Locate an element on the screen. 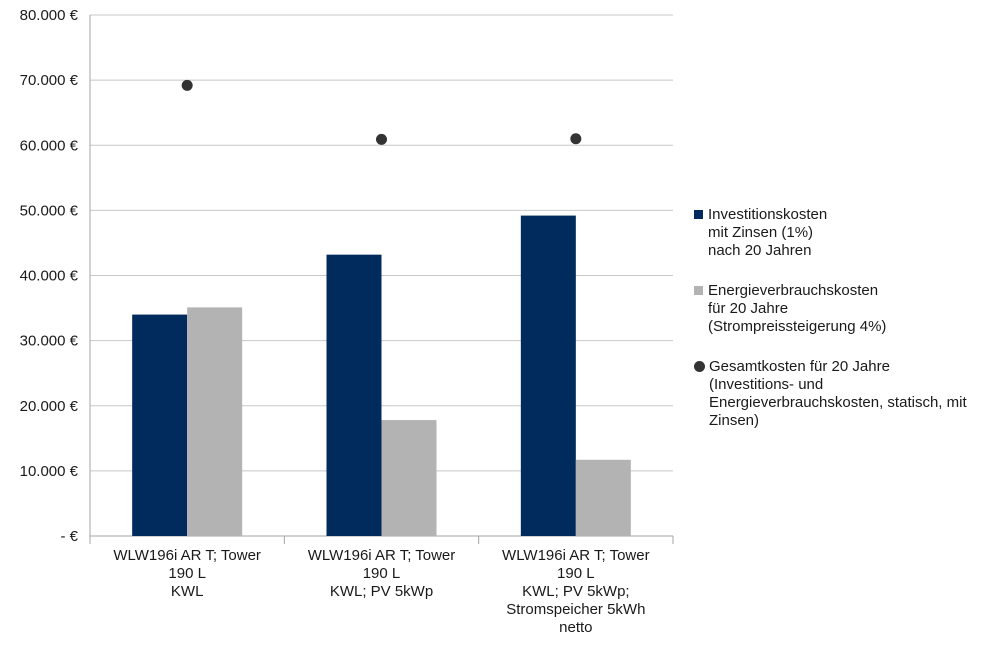  x-category-label: WLW196i AR T; Tower 190 L KWL; PV 5kWp is located at coordinates (382, 573).